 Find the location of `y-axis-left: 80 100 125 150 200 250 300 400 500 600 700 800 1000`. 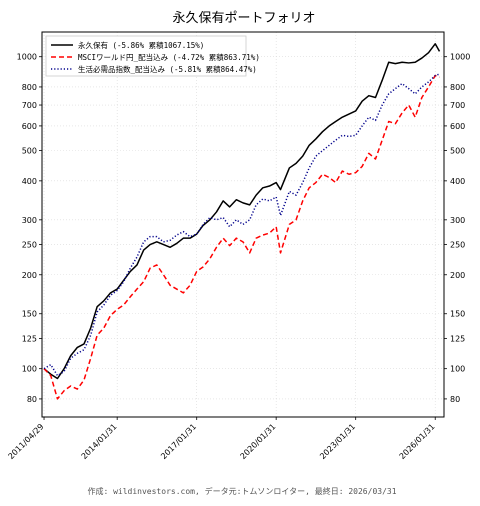

y-axis-left: 80 100 125 150 200 250 300 400 500 600 700 800 1000 is located at coordinates (29, 228).